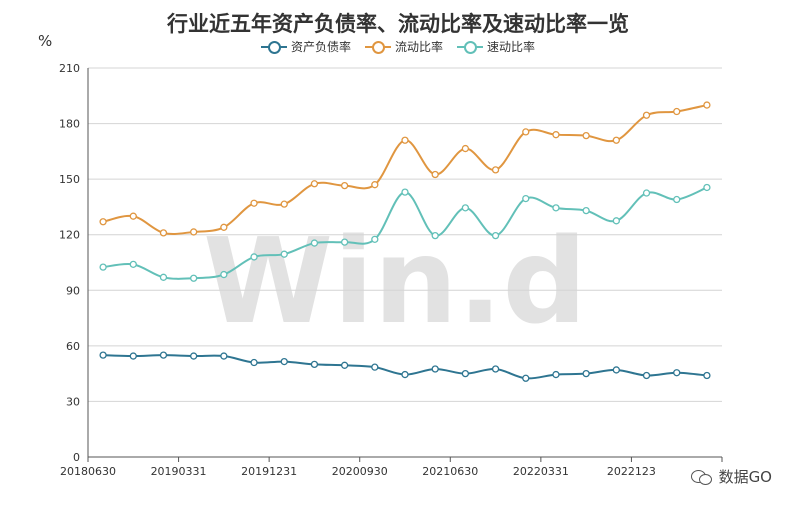 This screenshot has width=796, height=509. What do you see at coordinates (470, 47) in the screenshot?
I see `legend-swatch-quick-ratio` at bounding box center [470, 47].